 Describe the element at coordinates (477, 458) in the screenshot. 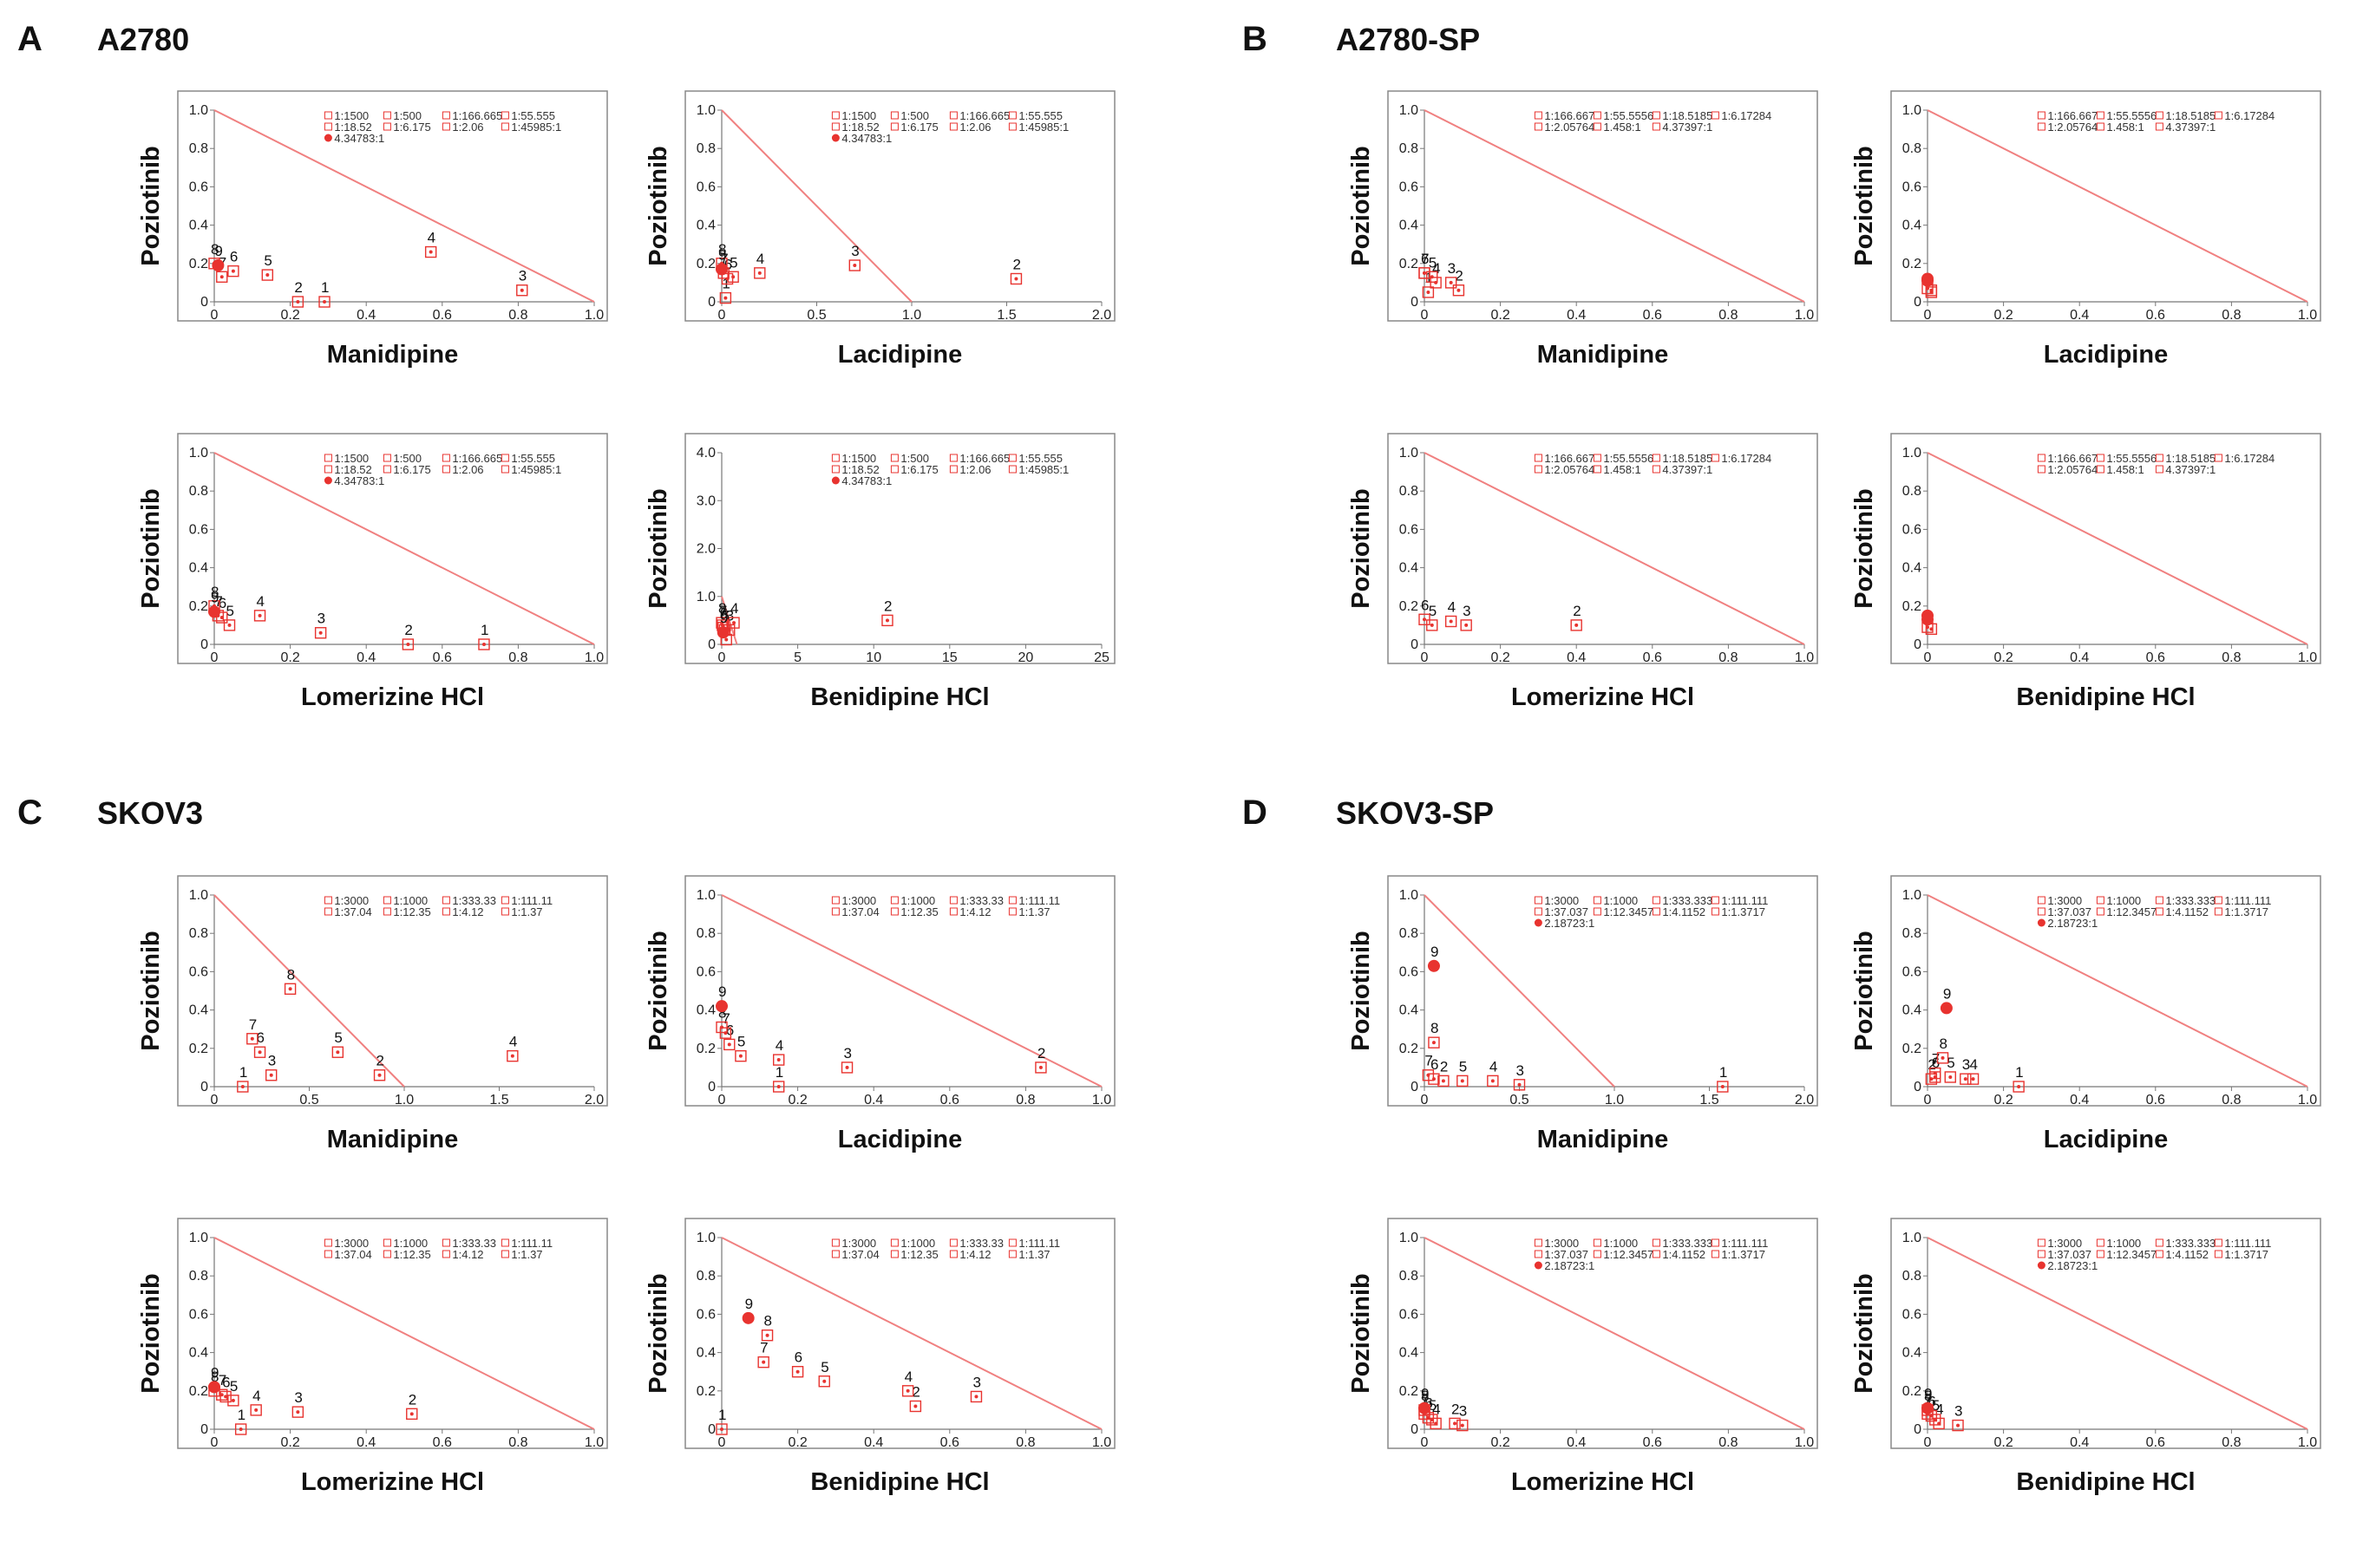

I see `legend-entry: 1:166.665` at that location.